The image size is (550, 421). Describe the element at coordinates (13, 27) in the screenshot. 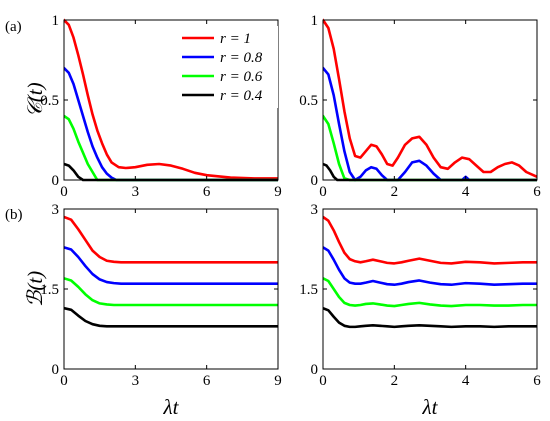

I see `panel-label-a: (a)` at that location.